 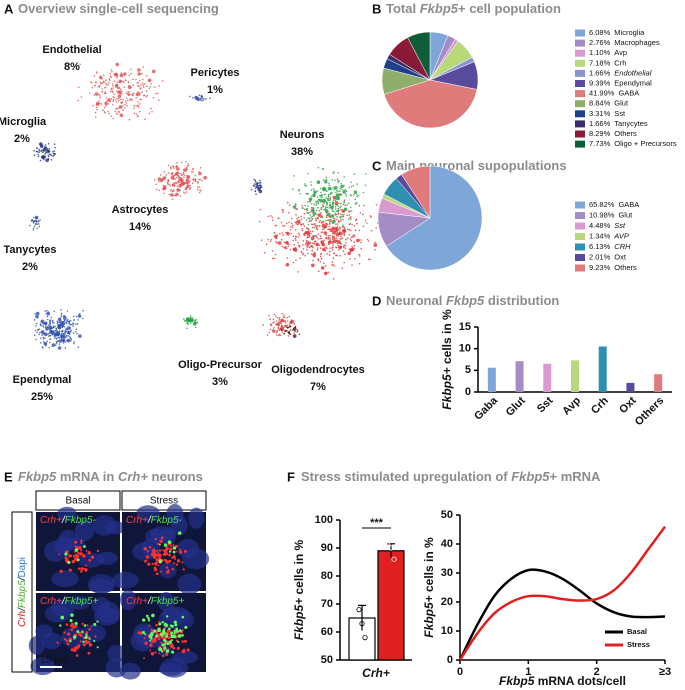 I want to click on micrograph-label-part: Crh+, so click(x=51, y=520).